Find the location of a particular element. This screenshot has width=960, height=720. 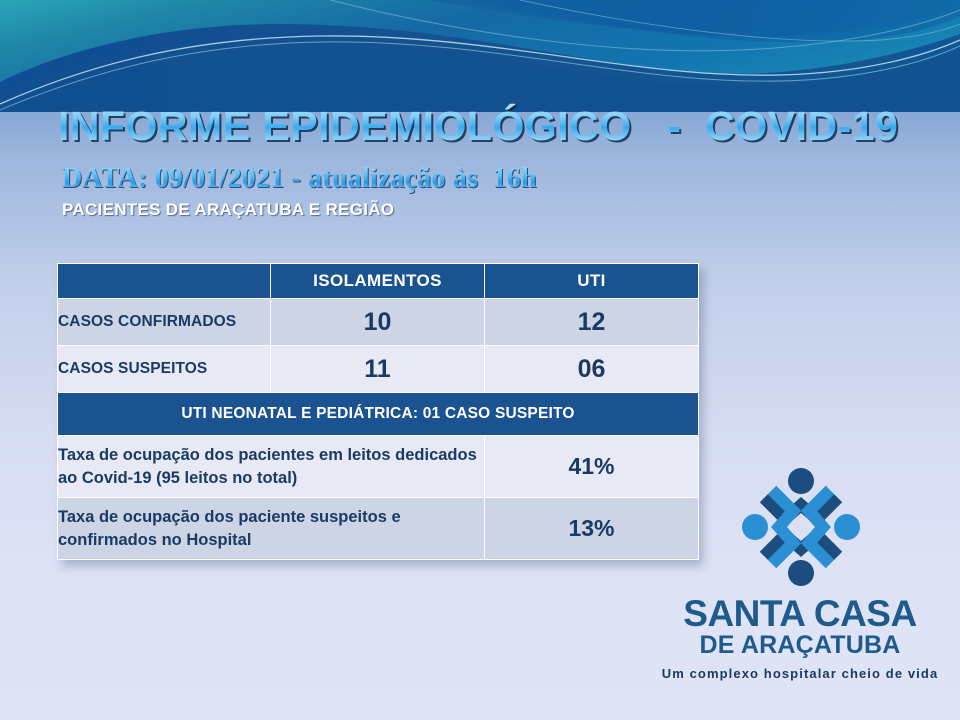

column-header-isolamentos: ISOLAMENTOS is located at coordinates (377, 281).